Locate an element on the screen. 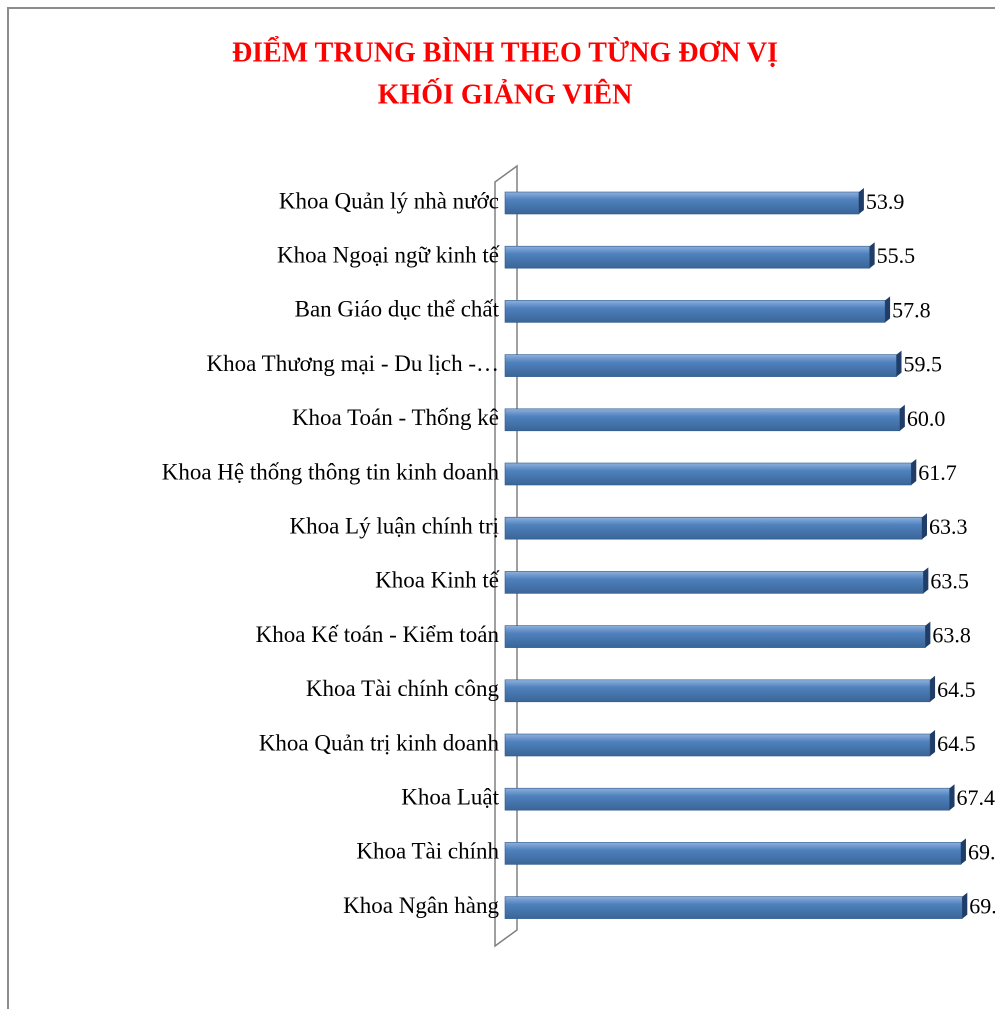  y-tick-label: Khoa Quản trị kinh doanh is located at coordinates (379, 742).